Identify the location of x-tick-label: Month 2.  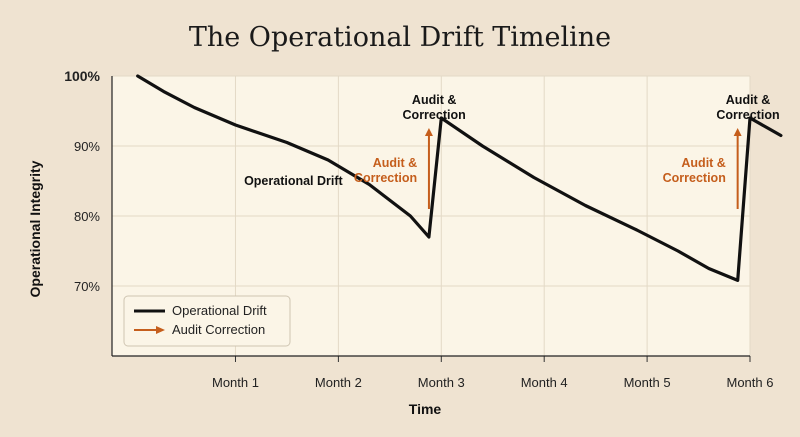
(338, 382).